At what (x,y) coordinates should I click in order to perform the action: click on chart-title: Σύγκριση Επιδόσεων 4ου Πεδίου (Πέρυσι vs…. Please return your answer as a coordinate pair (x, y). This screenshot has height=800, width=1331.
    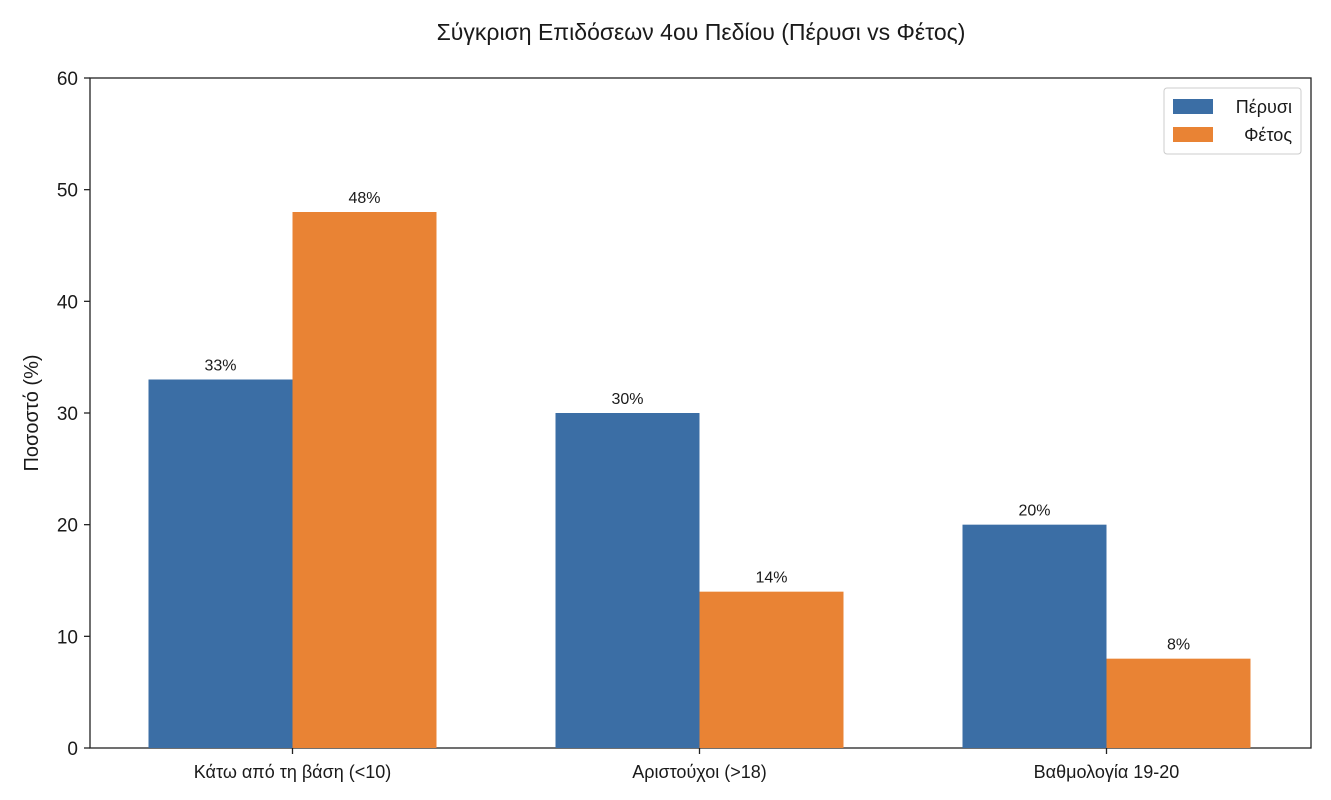
    Looking at the image, I should click on (701, 32).